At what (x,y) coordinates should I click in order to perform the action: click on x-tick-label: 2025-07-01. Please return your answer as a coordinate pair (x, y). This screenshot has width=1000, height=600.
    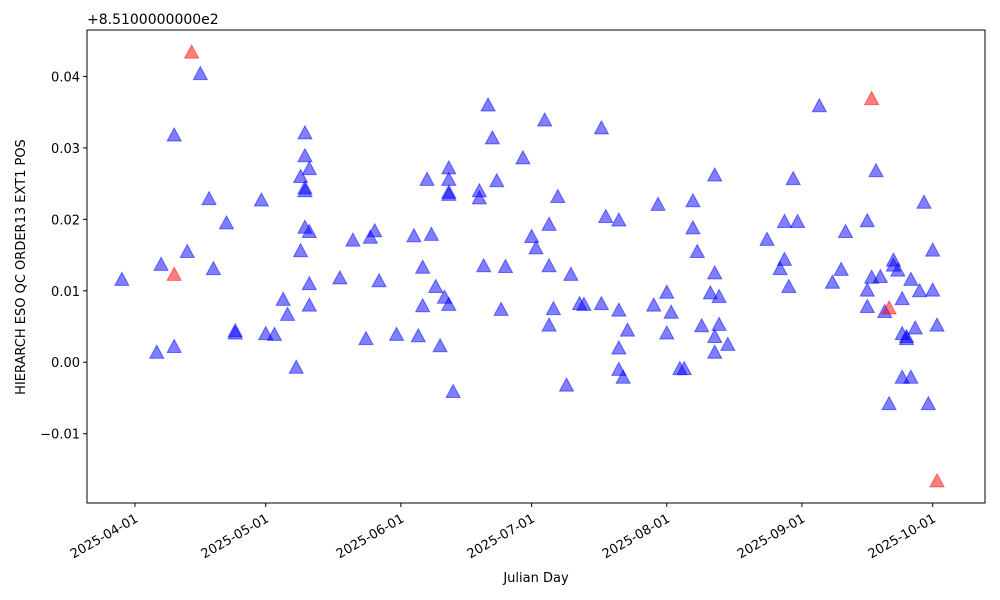
    Looking at the image, I should click on (501, 536).